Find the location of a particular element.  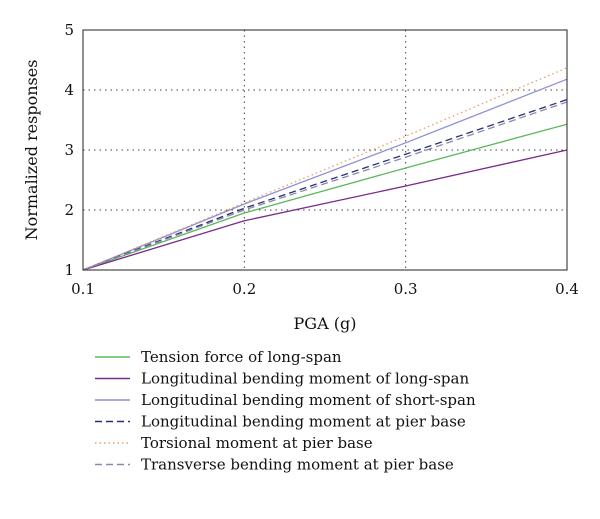

x-tick-label: 0.3 is located at coordinates (406, 289).